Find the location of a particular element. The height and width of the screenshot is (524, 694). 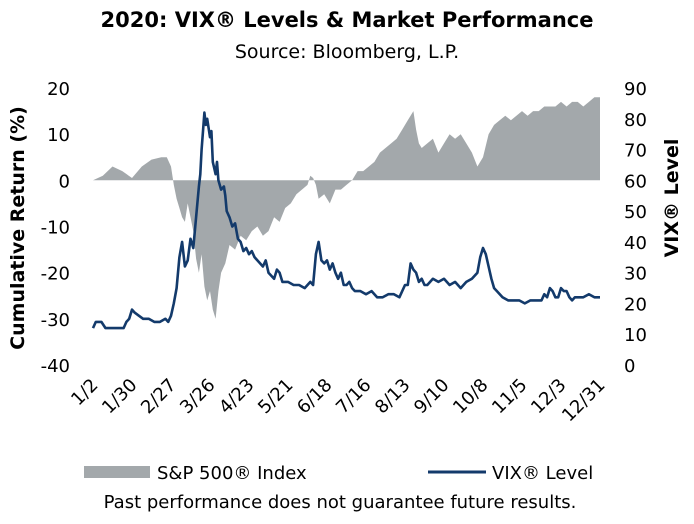

x-tick-label: 9/10 is located at coordinates (431, 396).